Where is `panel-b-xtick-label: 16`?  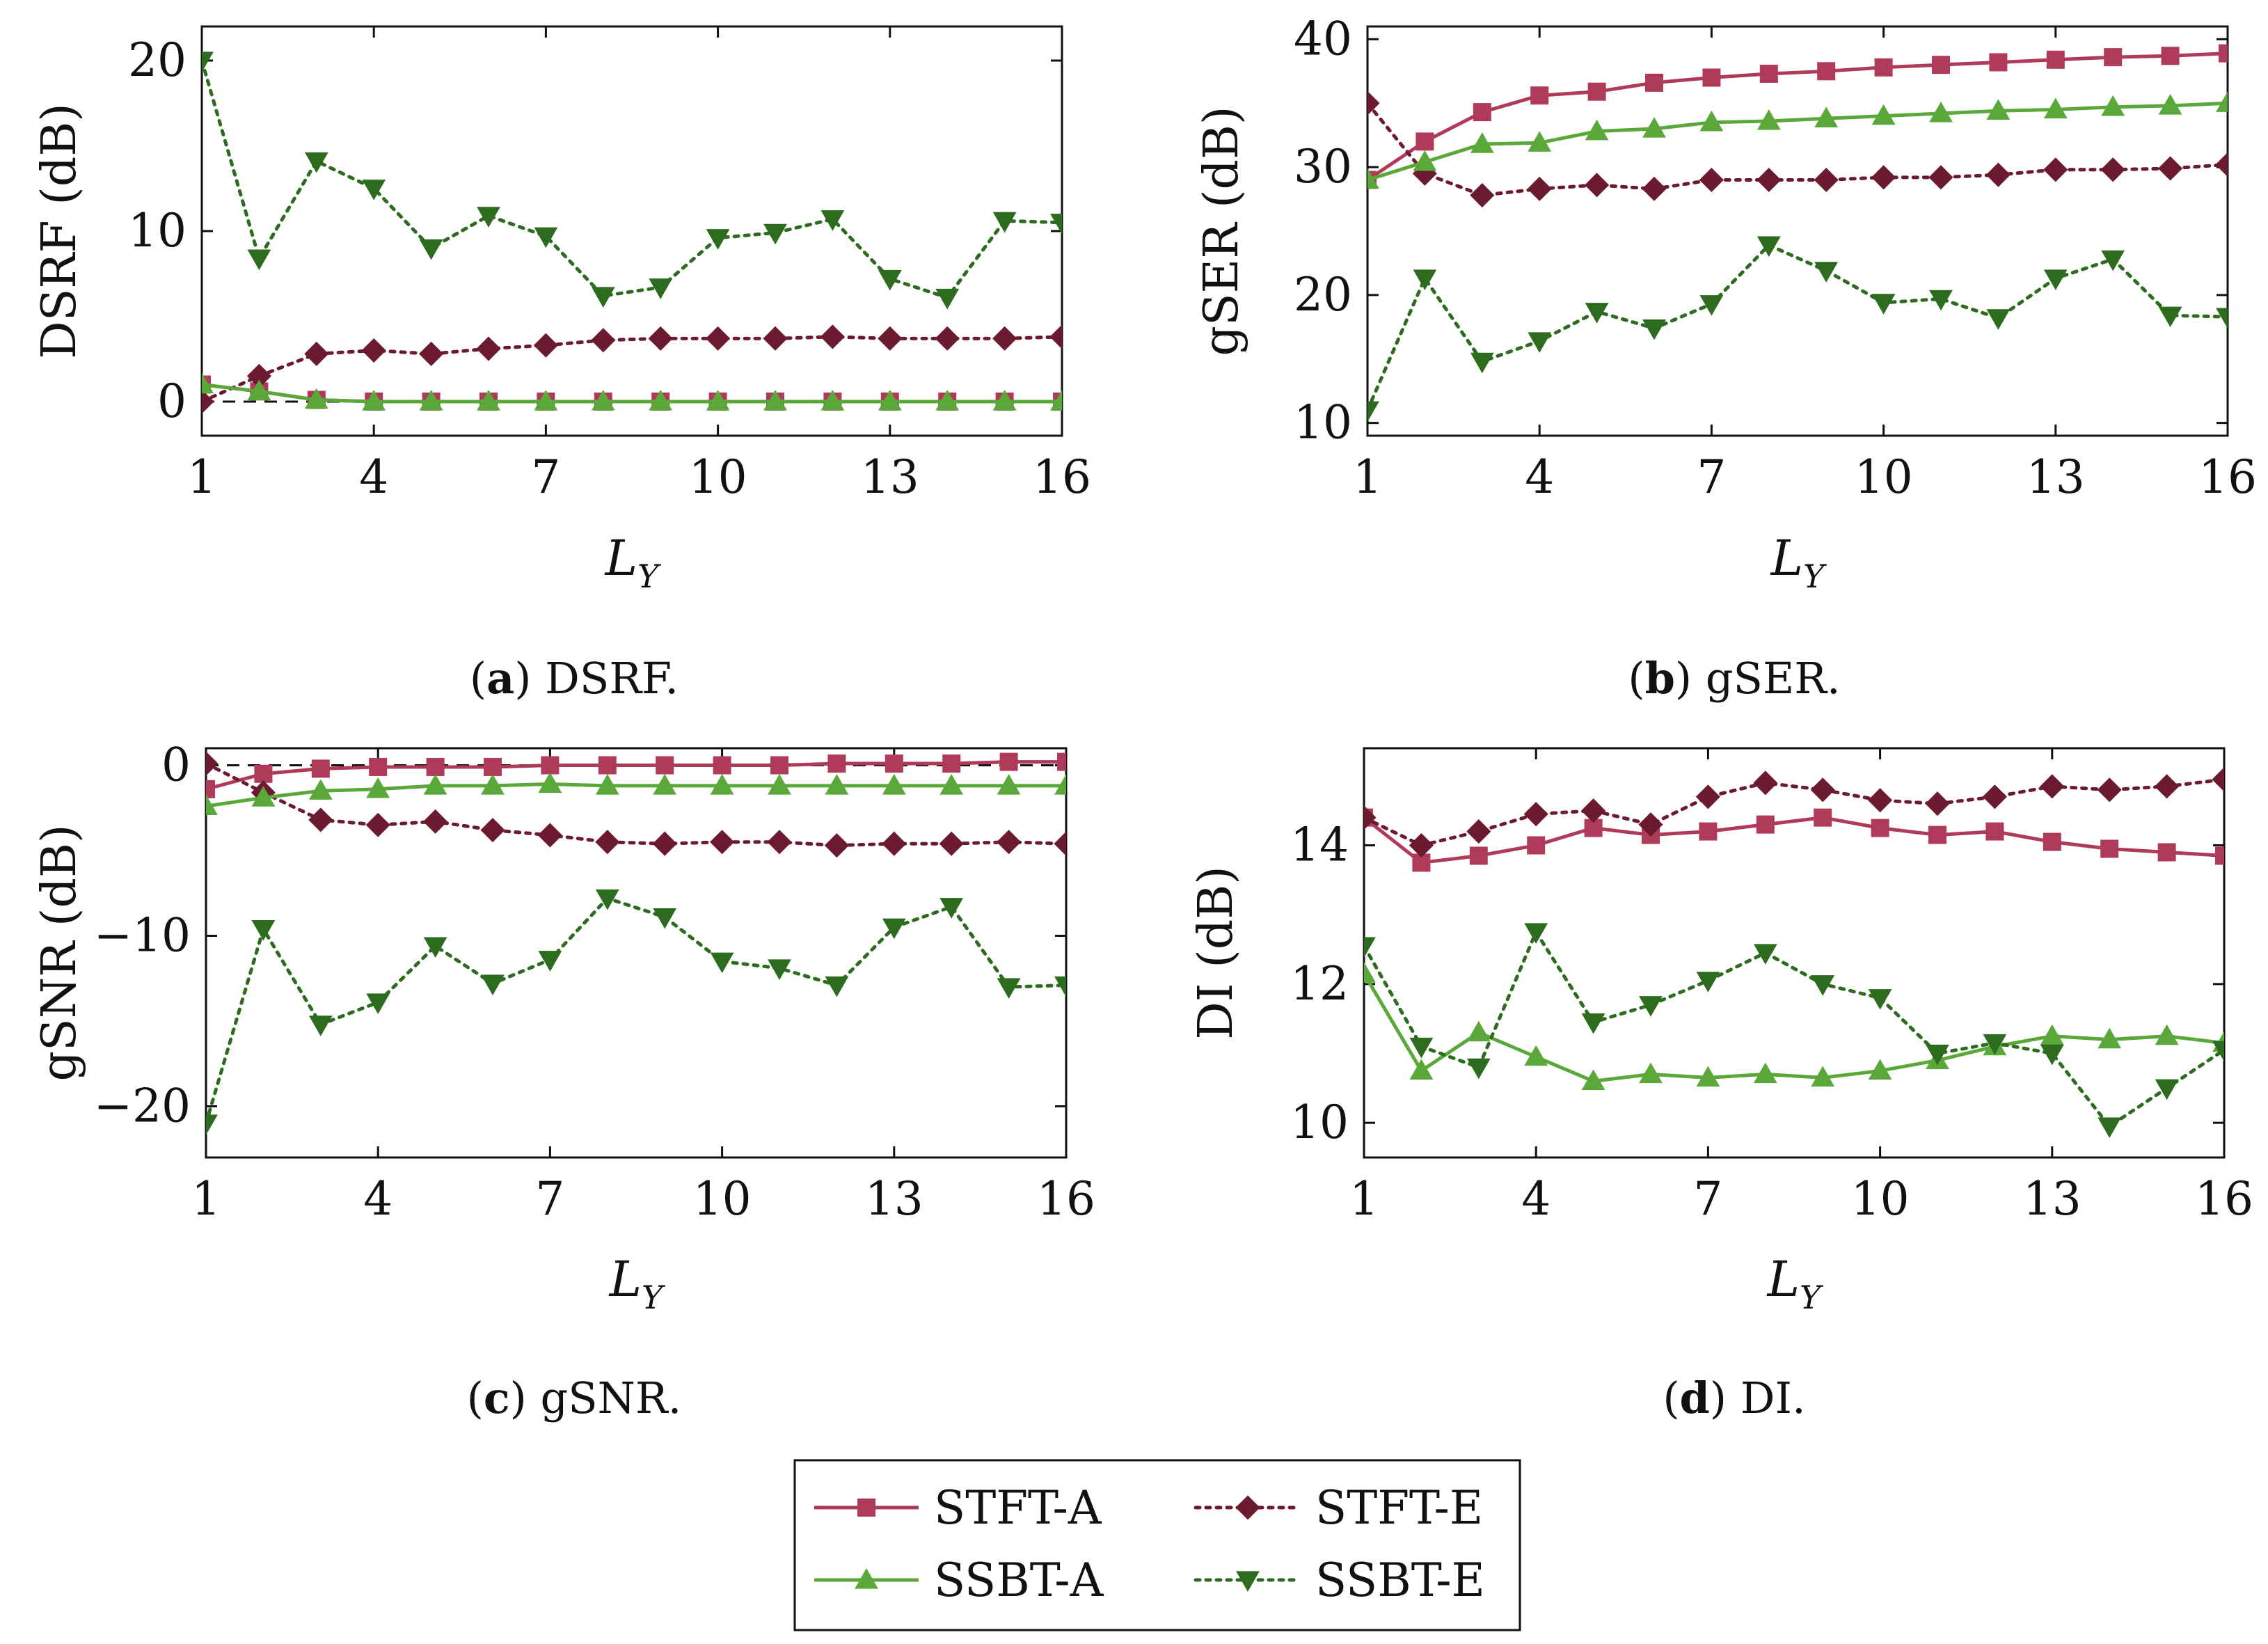
panel-b-xtick-label: 16 is located at coordinates (2227, 477).